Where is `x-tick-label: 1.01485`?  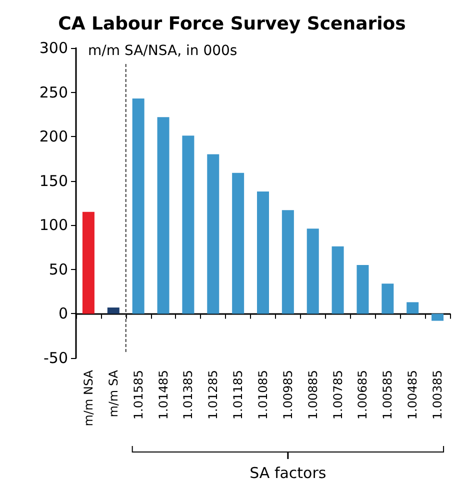 x-tick-label: 1.01485 is located at coordinates (163, 395).